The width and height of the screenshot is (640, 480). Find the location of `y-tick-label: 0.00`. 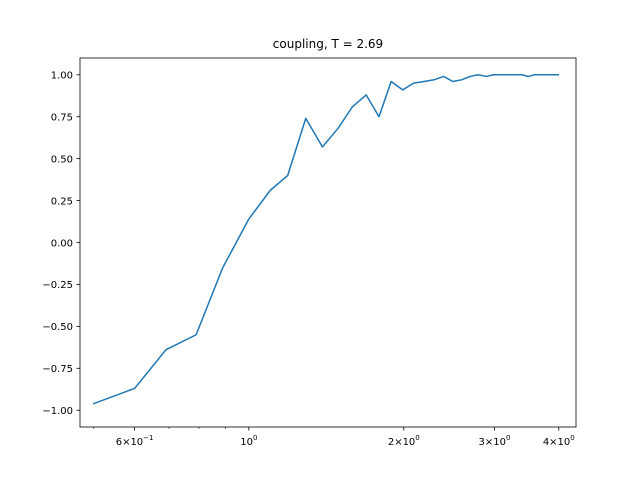

y-tick-label: 0.00 is located at coordinates (62, 243).